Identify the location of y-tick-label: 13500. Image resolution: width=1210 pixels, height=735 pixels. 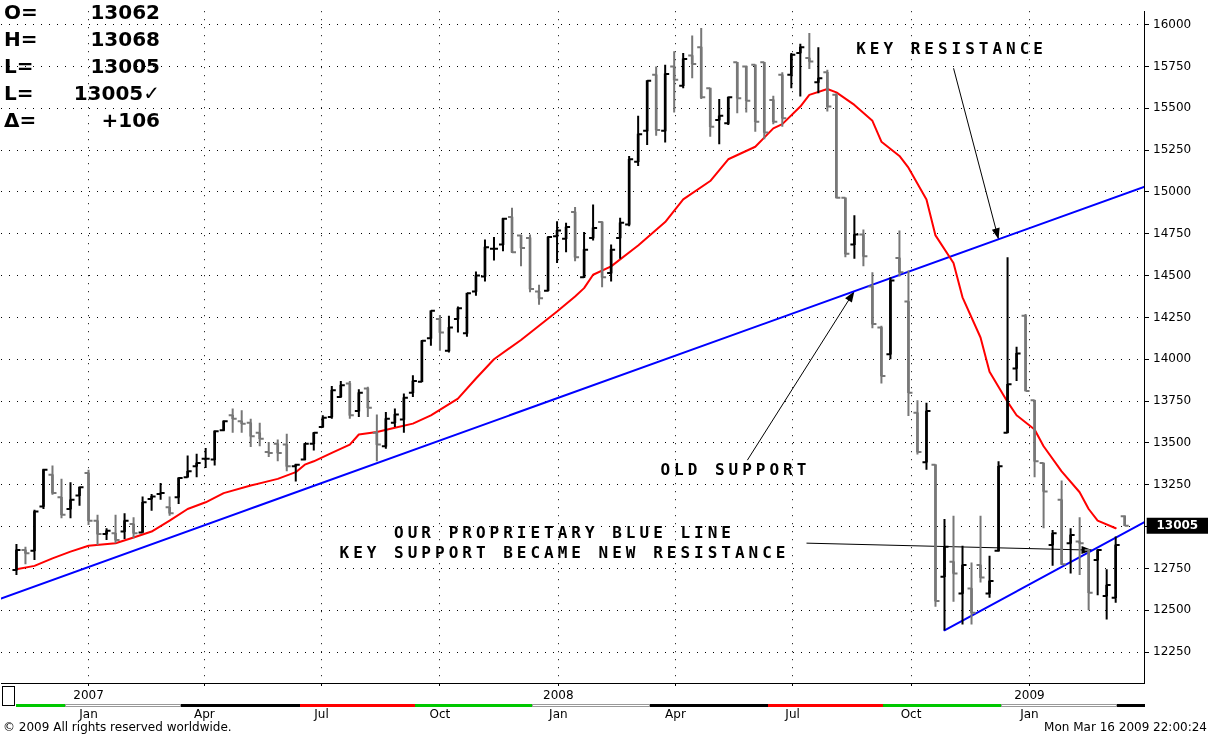
(1172, 442).